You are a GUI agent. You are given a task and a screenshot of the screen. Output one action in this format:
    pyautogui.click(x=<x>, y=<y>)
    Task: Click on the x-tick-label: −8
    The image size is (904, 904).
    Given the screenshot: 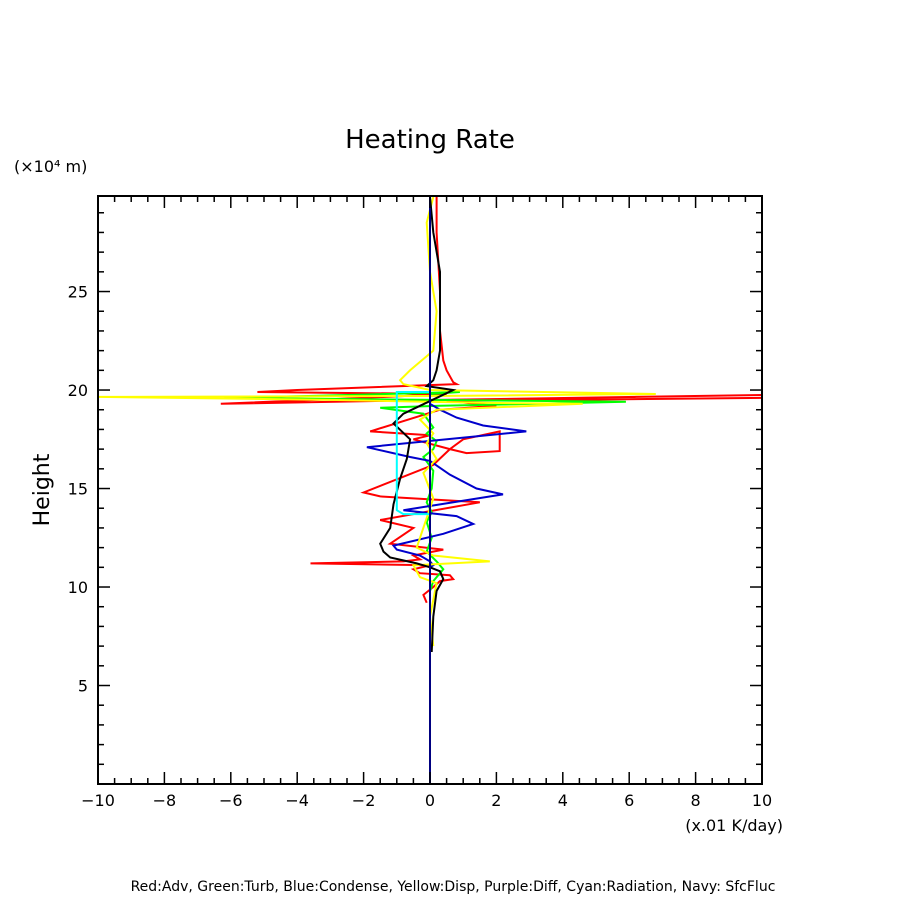 What is the action you would take?
    pyautogui.click(x=165, y=800)
    